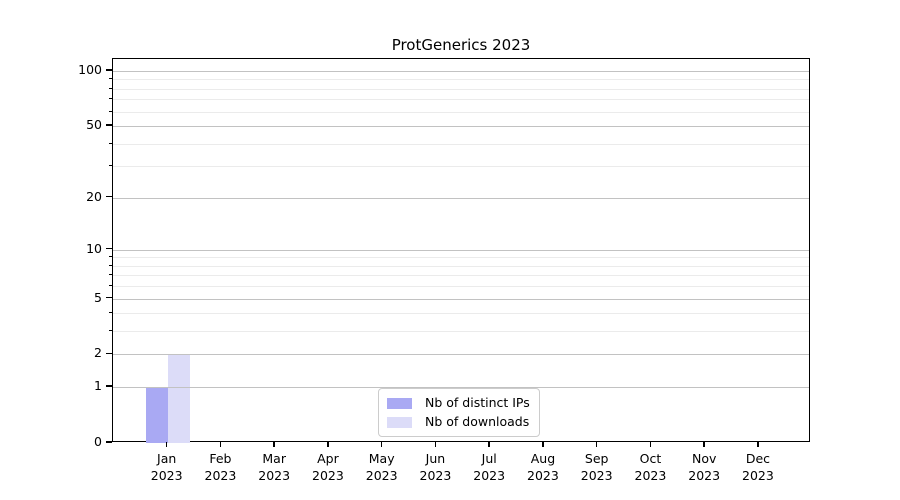 Image resolution: width=900 pixels, height=500 pixels. I want to click on x-tick-label: Mar 2023, so click(274, 467).